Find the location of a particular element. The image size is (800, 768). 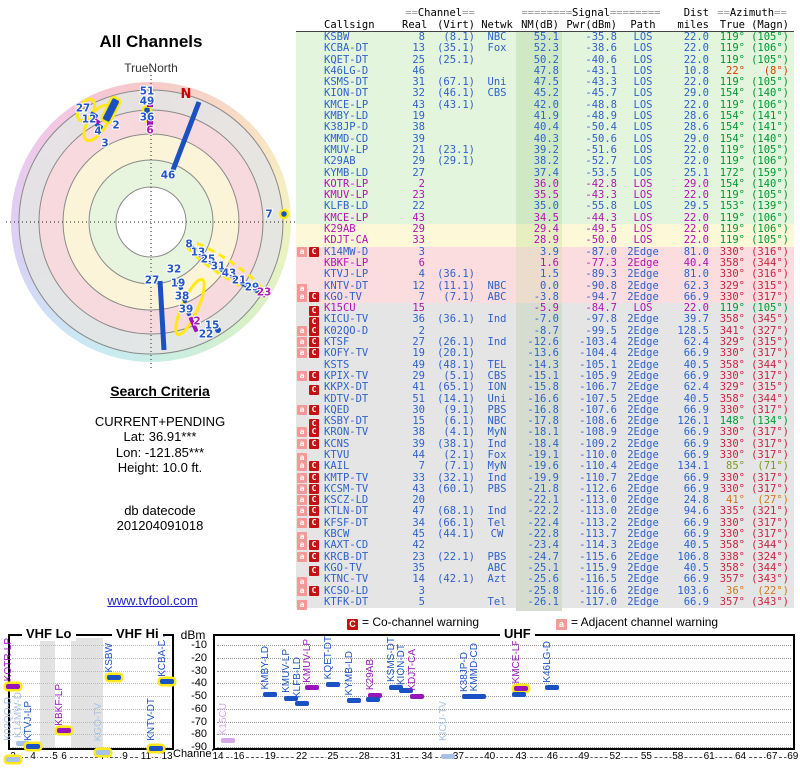

search-lon: Lon: -121.85*** is located at coordinates (160, 452).